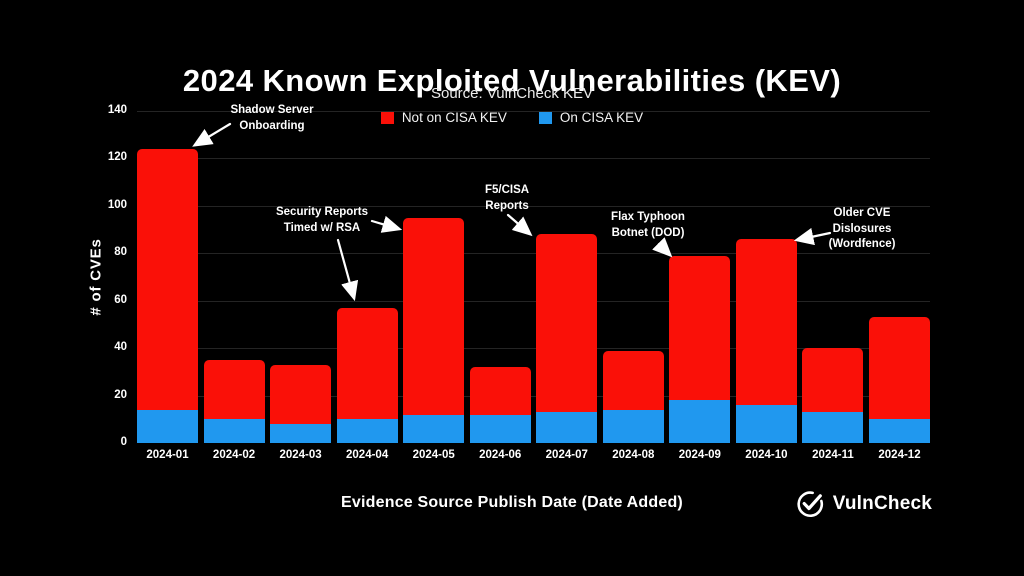  What do you see at coordinates (500, 455) in the screenshot?
I see `x-tick-label: 2024-06` at bounding box center [500, 455].